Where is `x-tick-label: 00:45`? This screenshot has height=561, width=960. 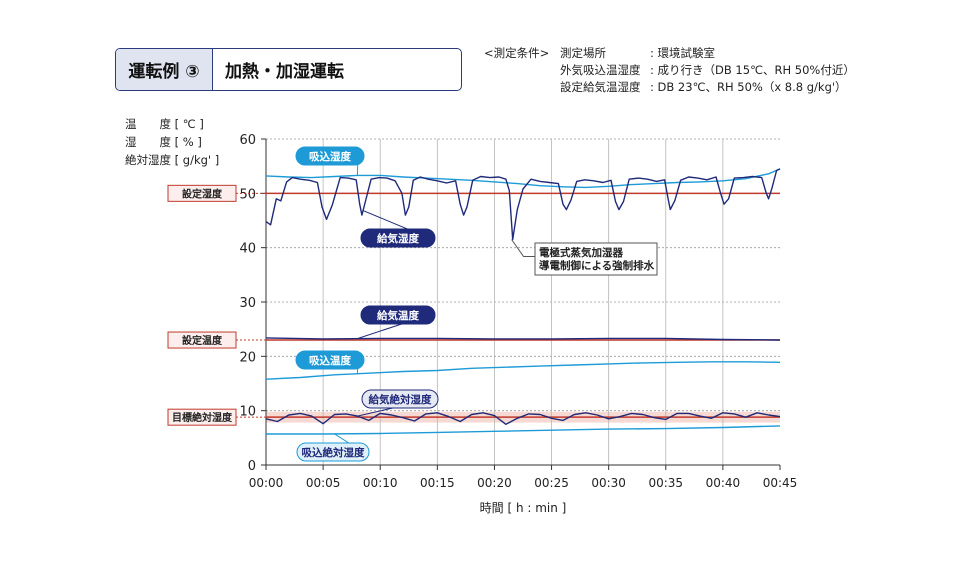
x-tick-label: 00:45 is located at coordinates (780, 483).